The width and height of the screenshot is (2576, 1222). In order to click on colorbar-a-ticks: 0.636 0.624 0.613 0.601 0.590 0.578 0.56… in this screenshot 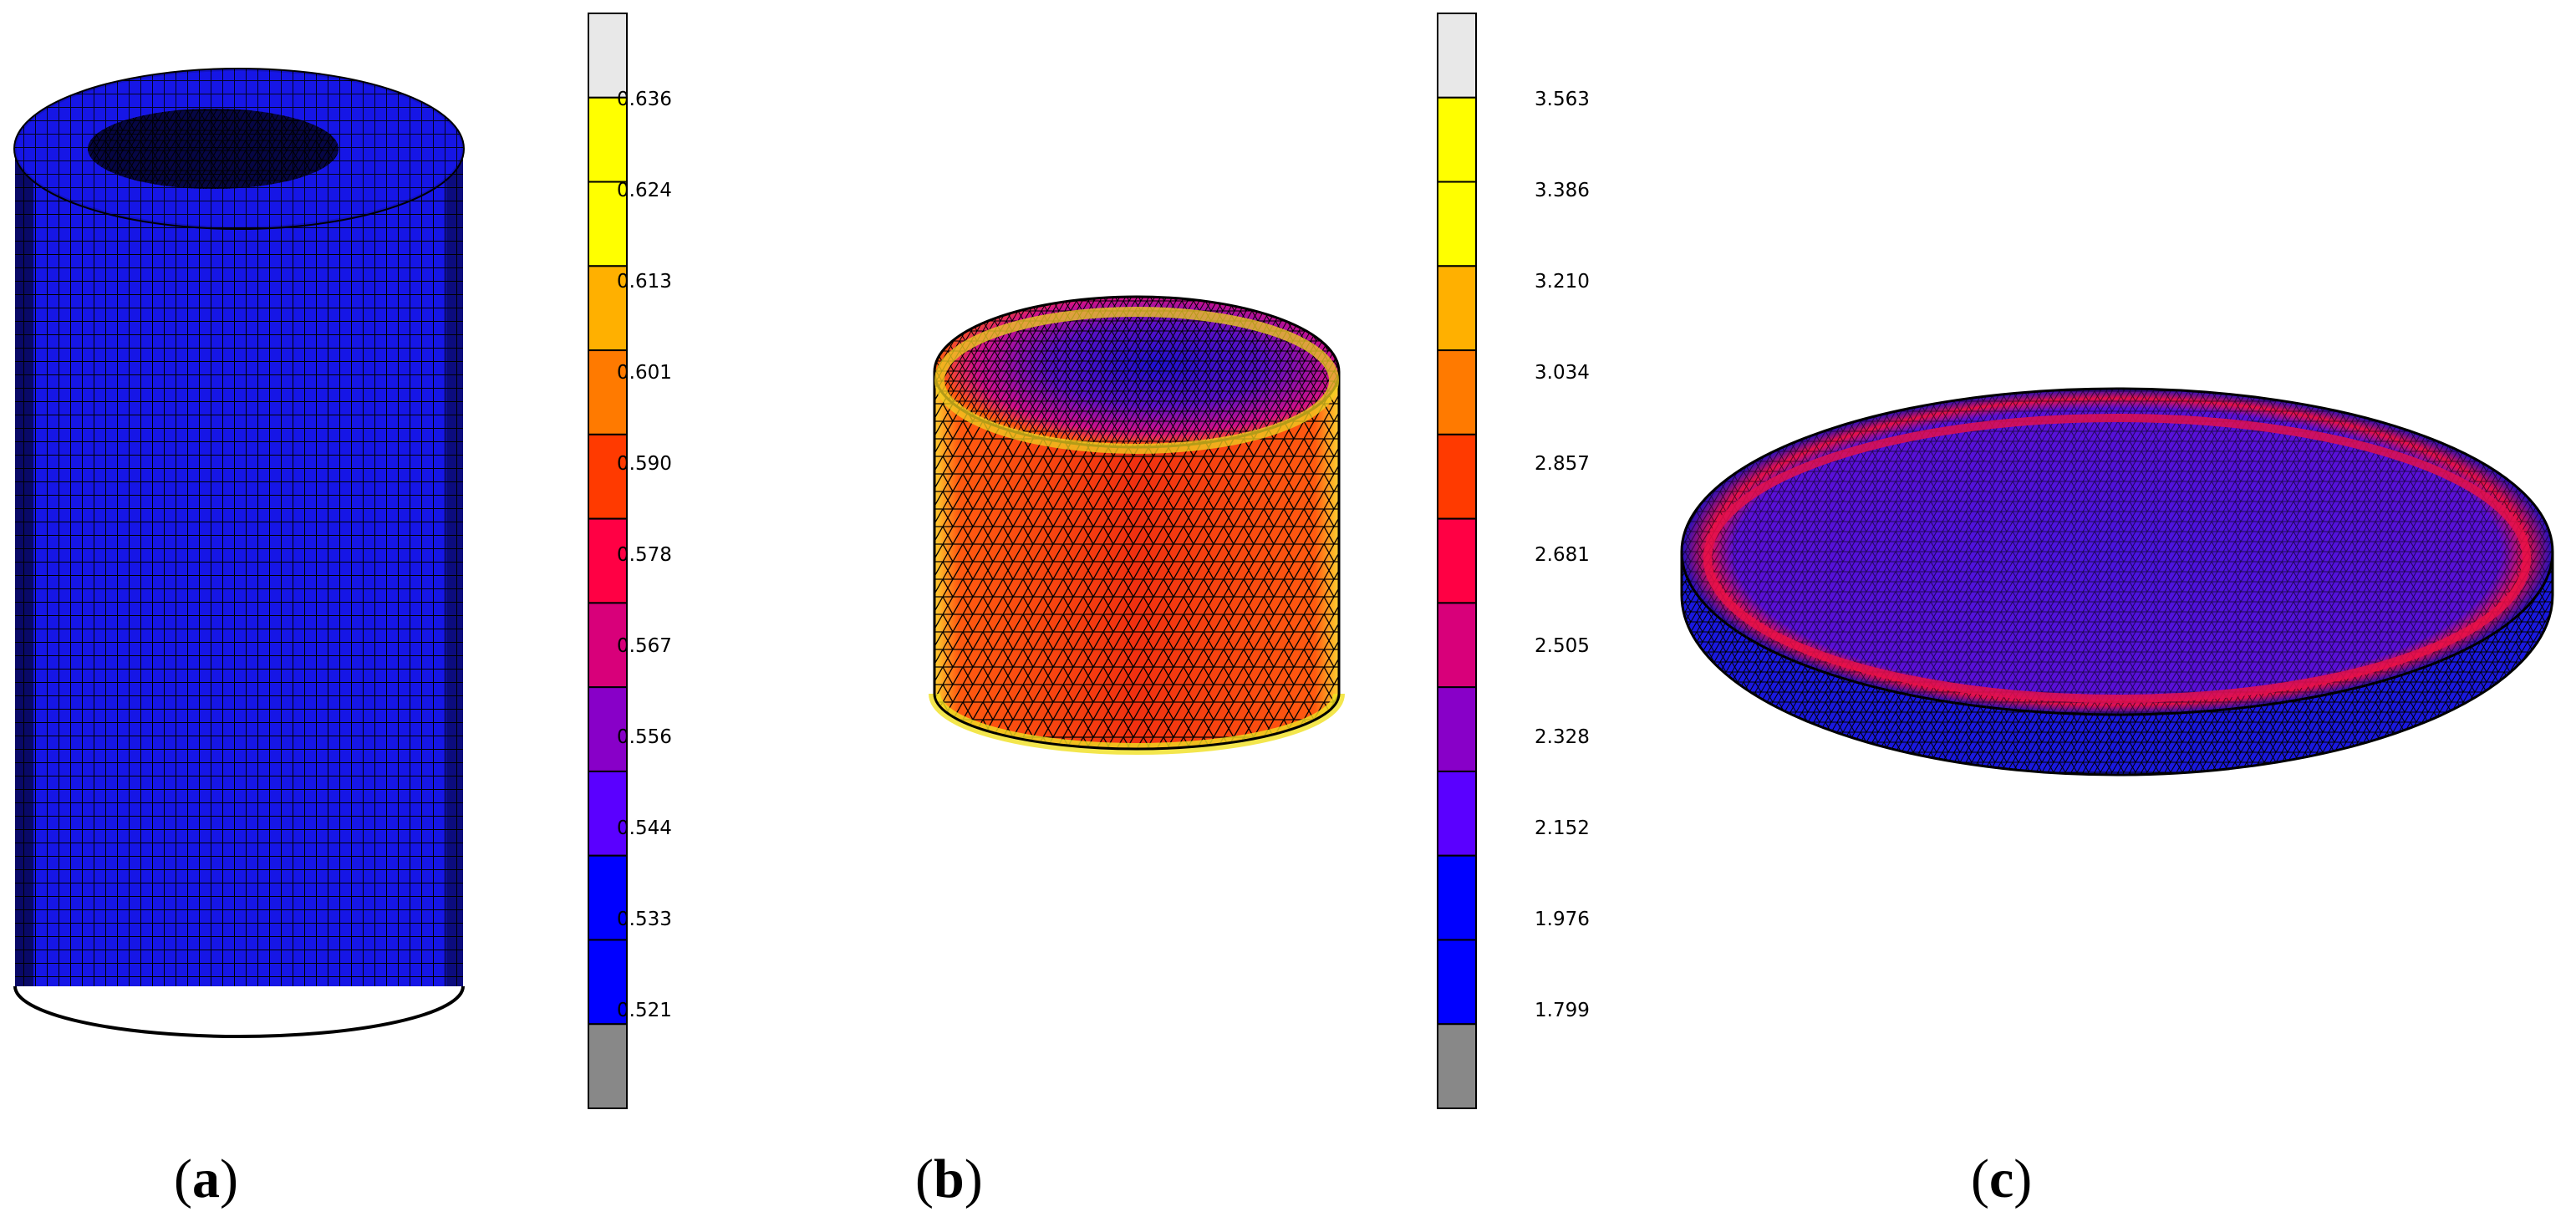, I will do `click(644, 555)`.